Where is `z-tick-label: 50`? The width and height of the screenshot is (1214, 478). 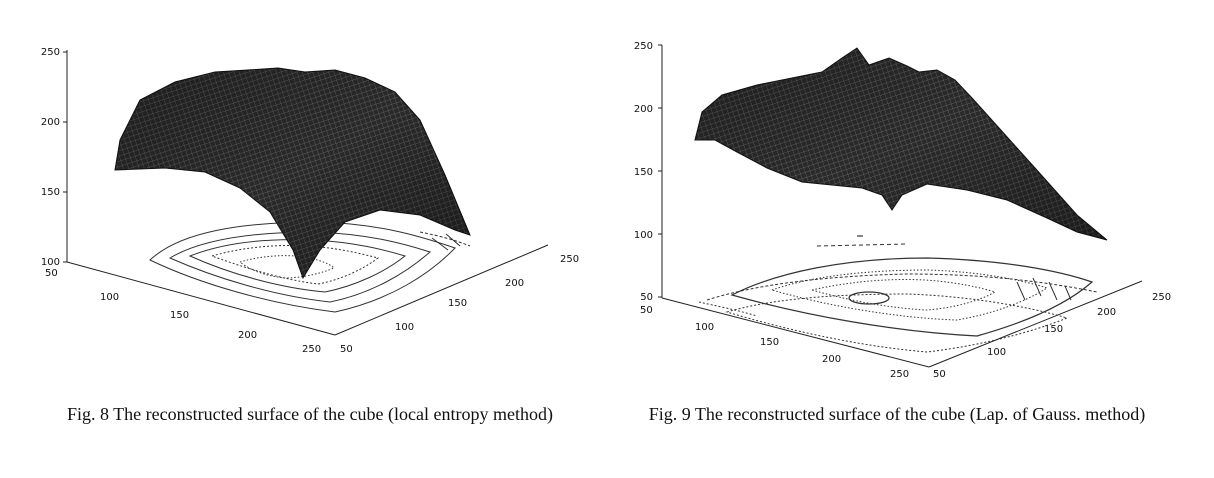
z-tick-label: 50 is located at coordinates (646, 297).